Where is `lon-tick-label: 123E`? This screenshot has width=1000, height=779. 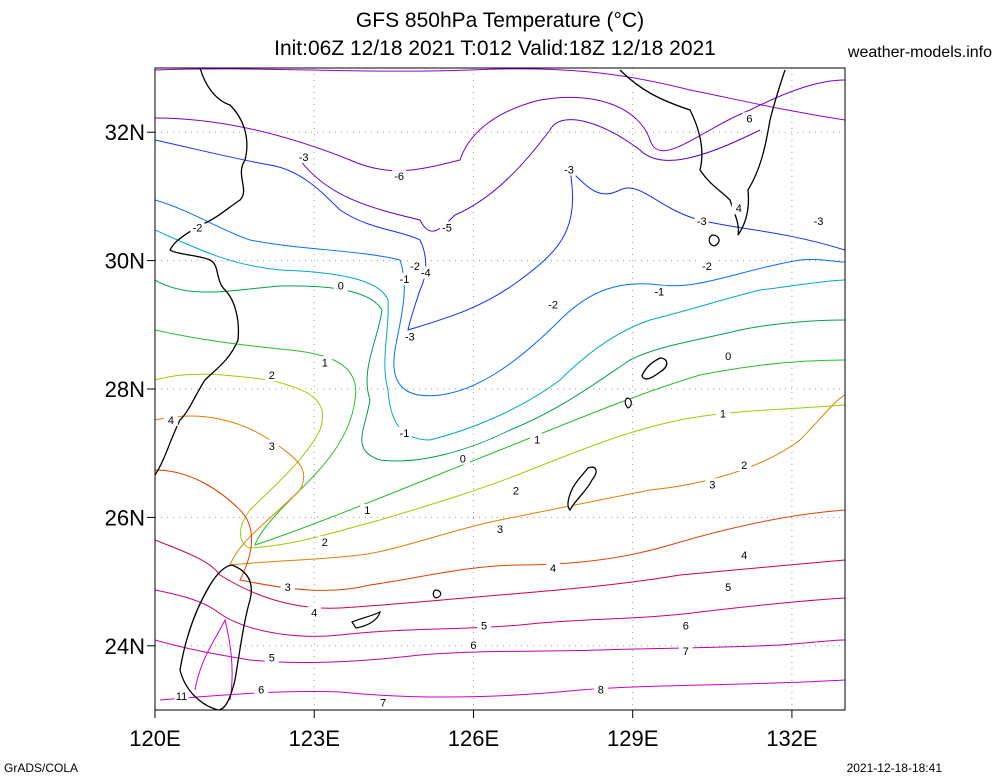
lon-tick-label: 123E is located at coordinates (314, 738).